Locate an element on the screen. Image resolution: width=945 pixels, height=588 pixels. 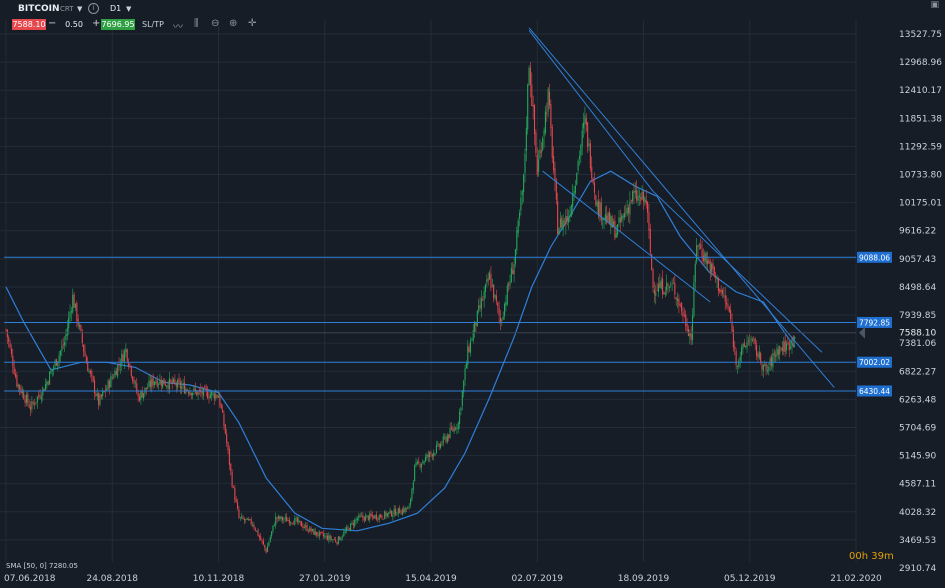
buy-button: 7696.95 is located at coordinates (118, 24).